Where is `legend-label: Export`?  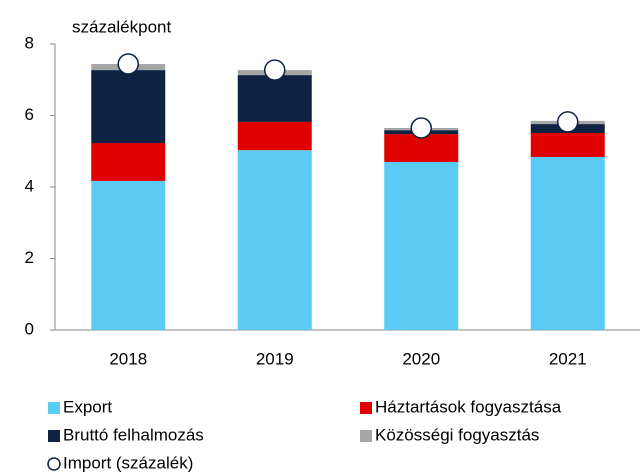
legend-label: Export is located at coordinates (87, 406).